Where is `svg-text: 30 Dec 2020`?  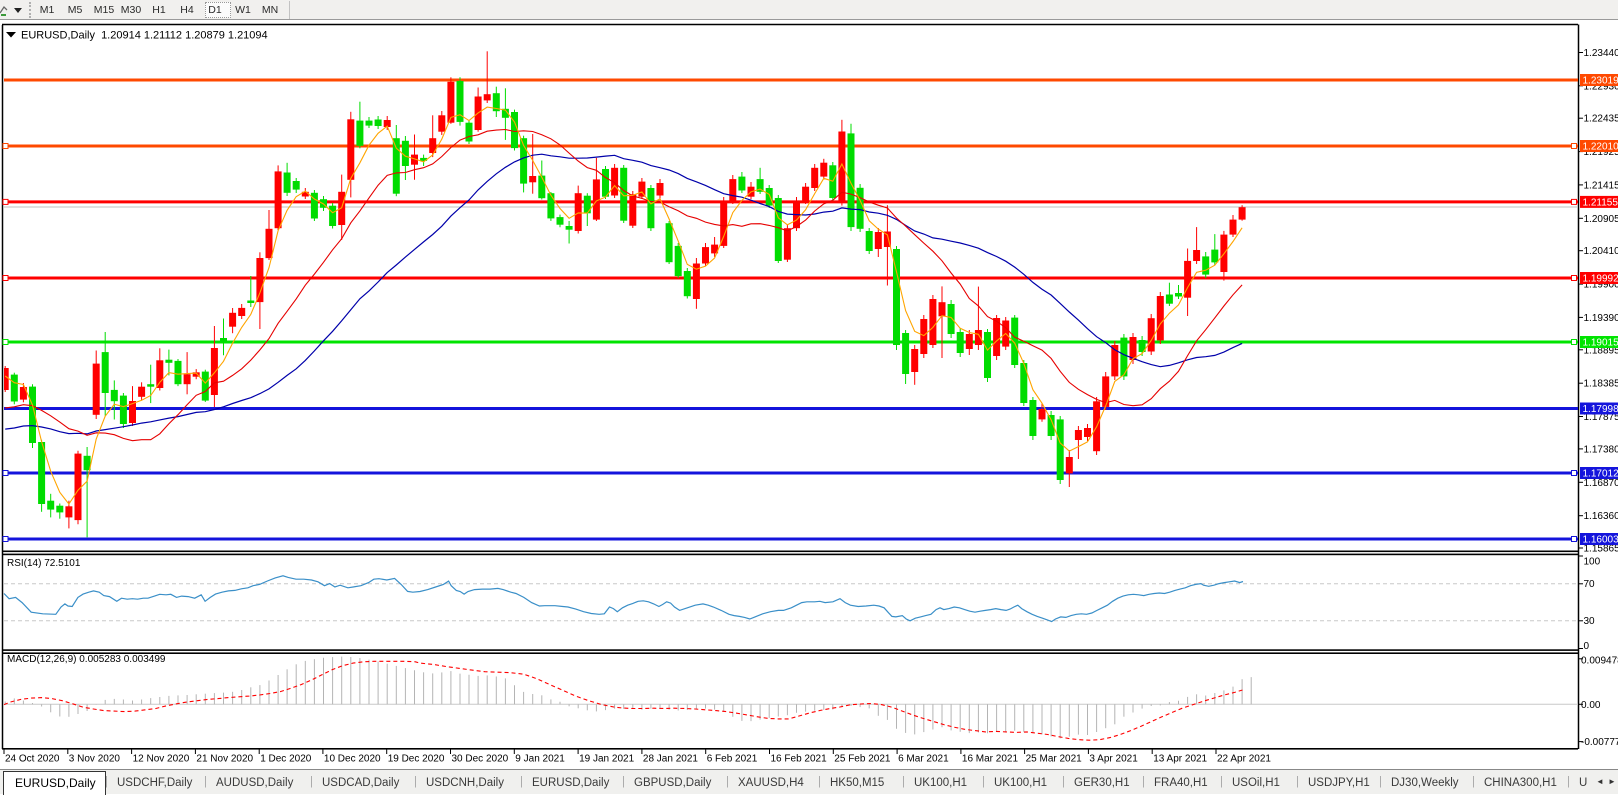
svg-text: 30 Dec 2020 is located at coordinates (480, 759).